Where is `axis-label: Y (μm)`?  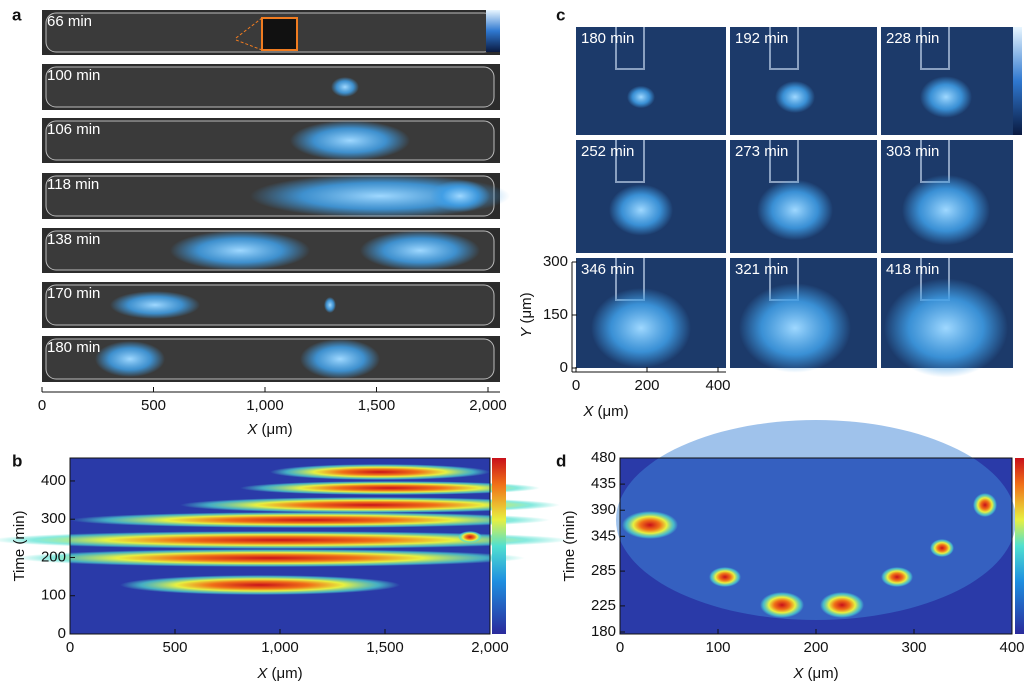
axis-label: Y (μm) is located at coordinates (526, 314).